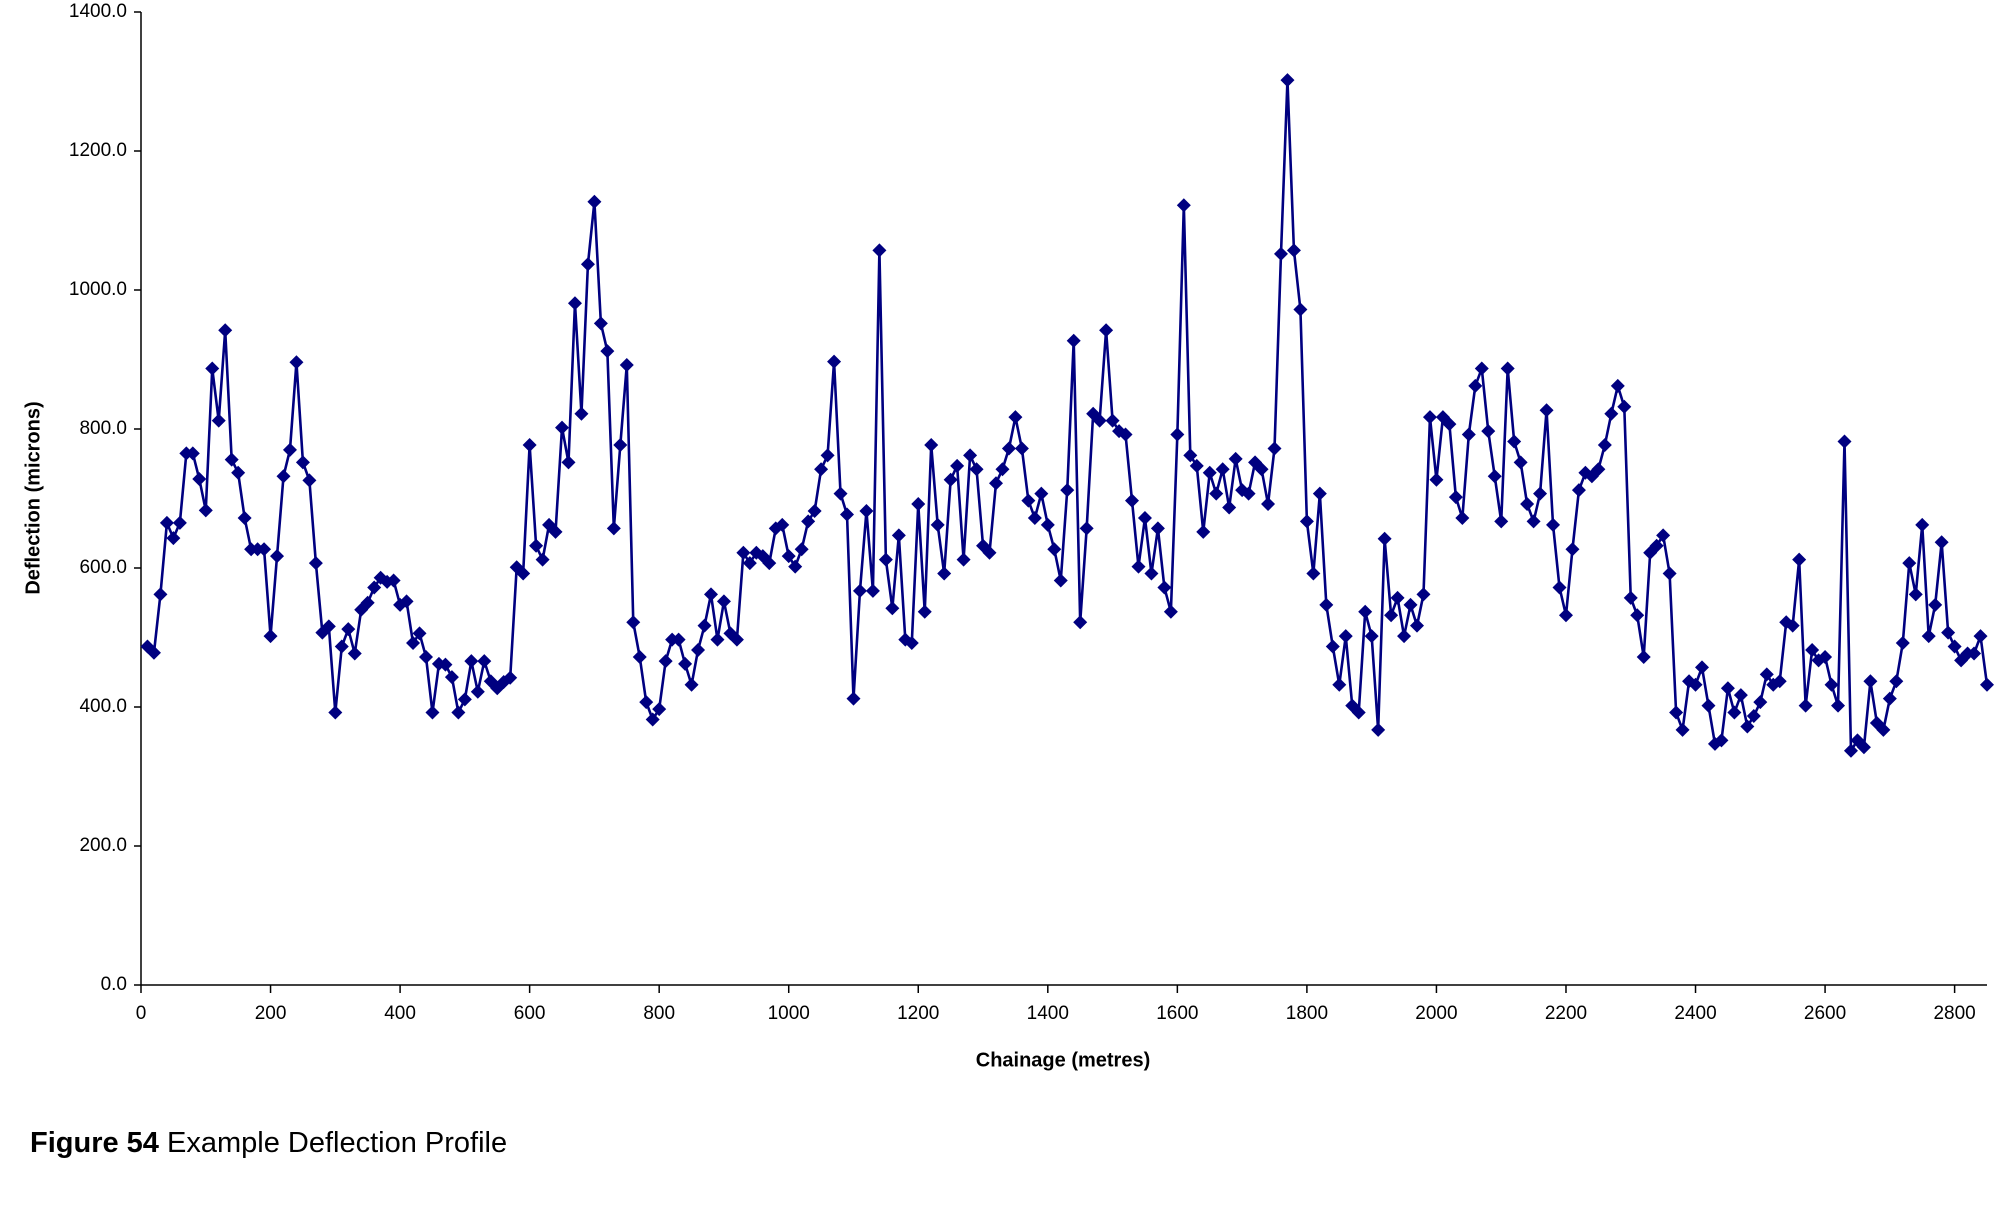  I want to click on x-tick-label: 2800, so click(1954, 1013).